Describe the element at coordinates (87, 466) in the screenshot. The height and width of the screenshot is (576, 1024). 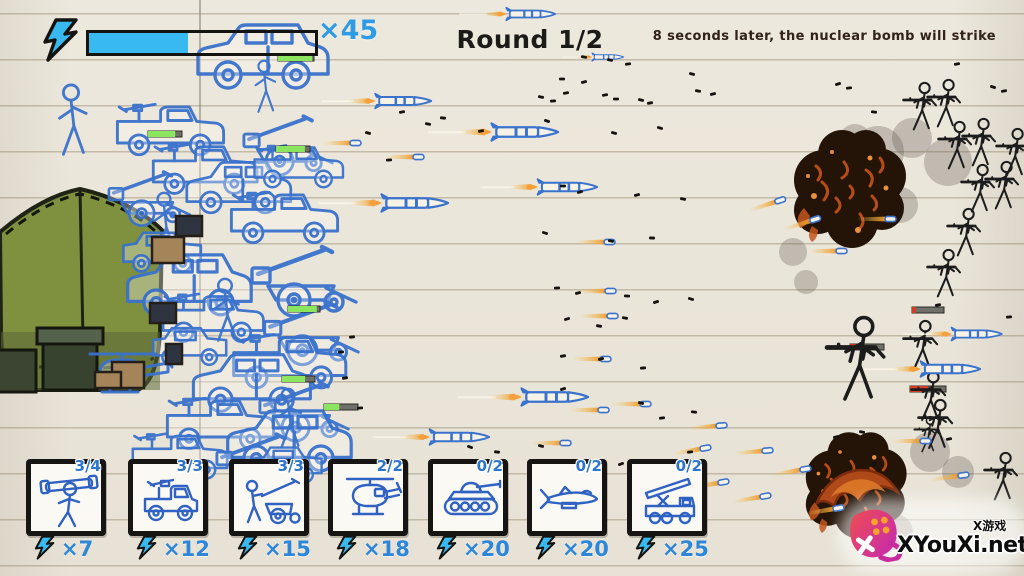
I see `card-count: 3/4` at that location.